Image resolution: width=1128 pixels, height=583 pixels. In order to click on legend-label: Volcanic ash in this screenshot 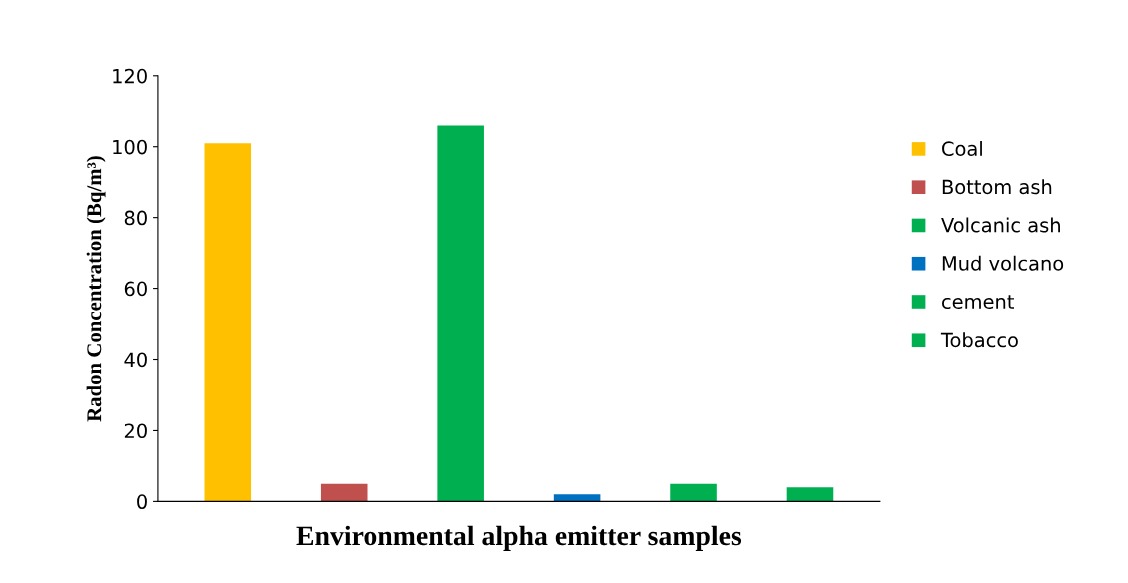, I will do `click(1000, 225)`.